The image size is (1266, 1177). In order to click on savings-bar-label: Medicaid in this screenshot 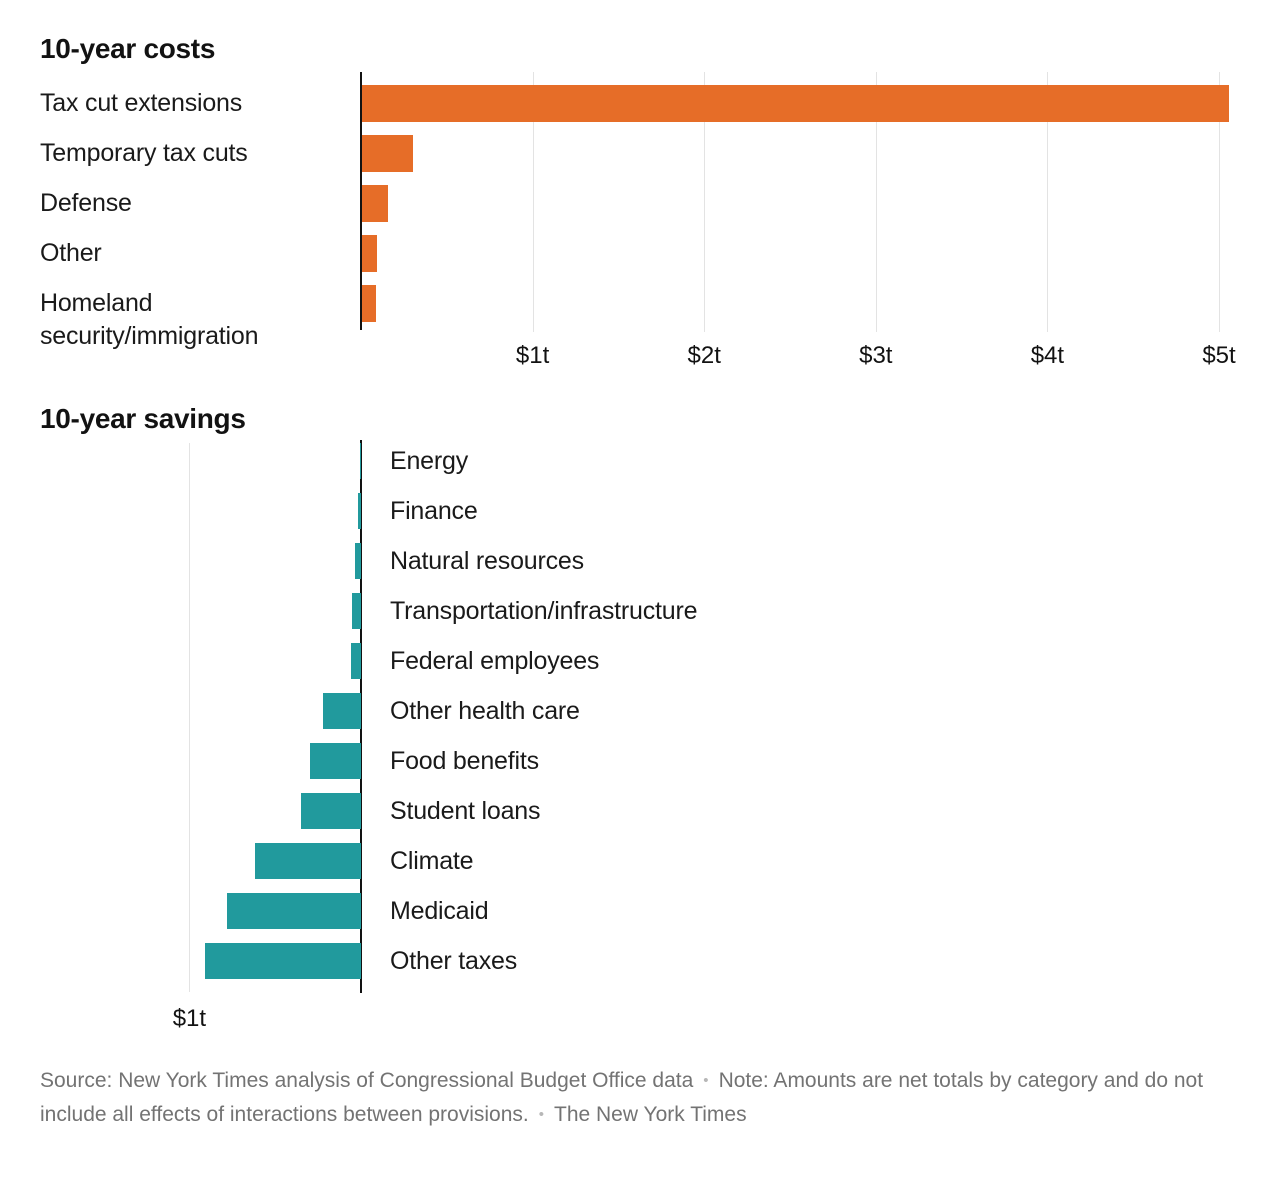, I will do `click(439, 911)`.